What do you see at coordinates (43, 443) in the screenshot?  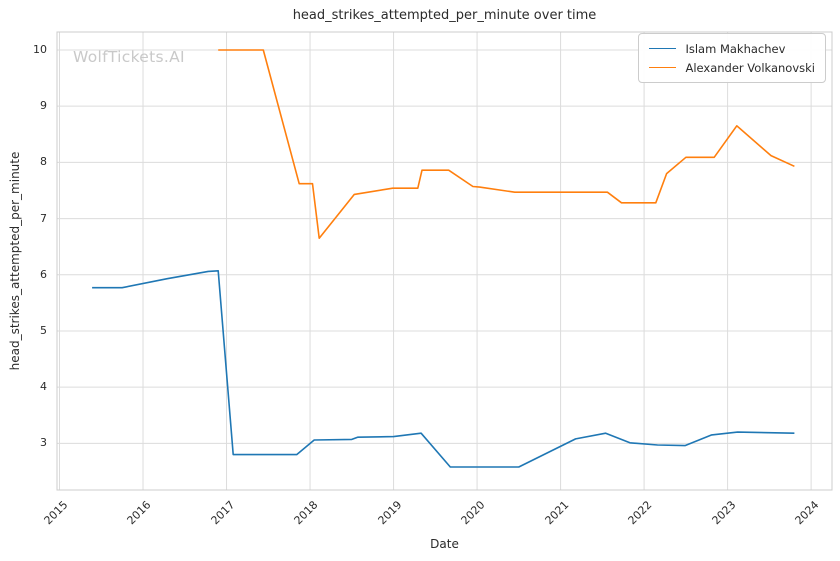 I see `y-tick-label: 3` at bounding box center [43, 443].